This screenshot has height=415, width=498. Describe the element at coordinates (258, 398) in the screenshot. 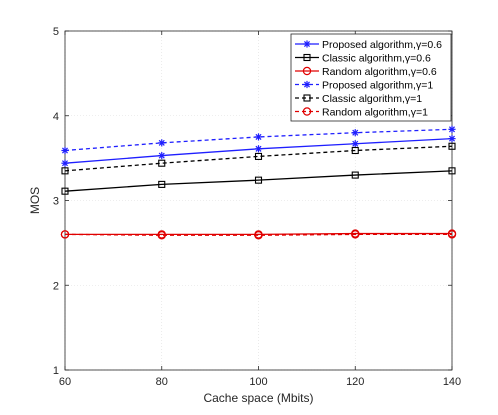

I see `x-axis-label: Cache space (Mbits)` at that location.